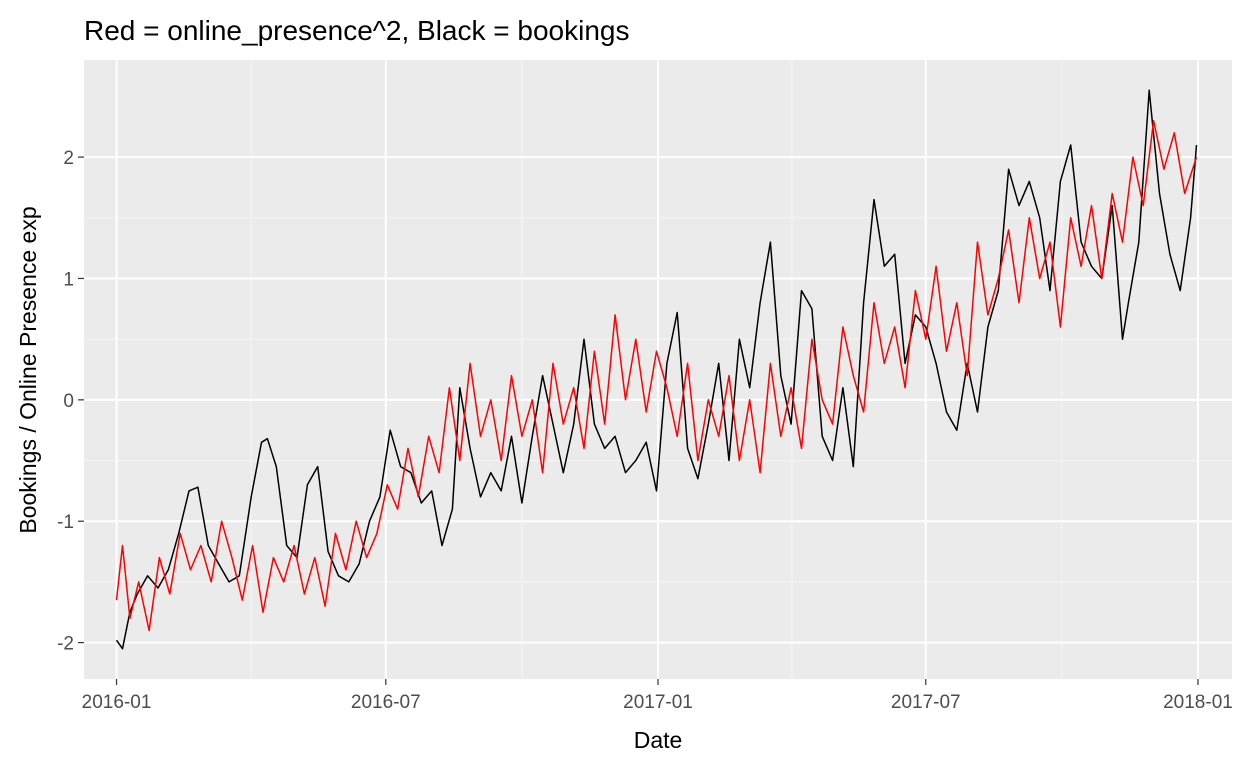  I want to click on y-tick-label: 2, so click(68, 158).